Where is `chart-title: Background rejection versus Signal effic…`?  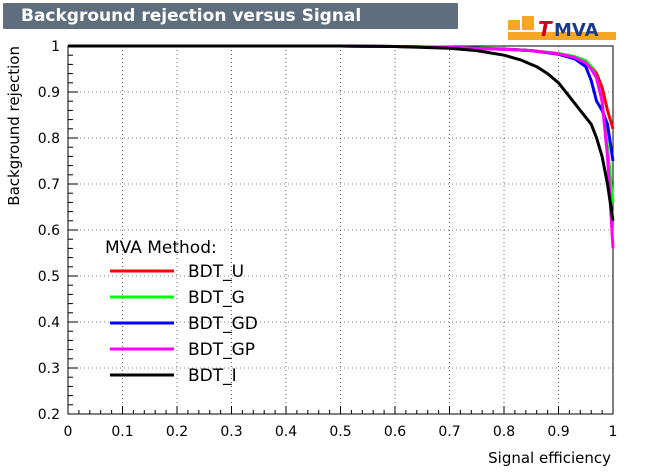
chart-title: Background rejection versus Signal effic… is located at coordinates (230, 27).